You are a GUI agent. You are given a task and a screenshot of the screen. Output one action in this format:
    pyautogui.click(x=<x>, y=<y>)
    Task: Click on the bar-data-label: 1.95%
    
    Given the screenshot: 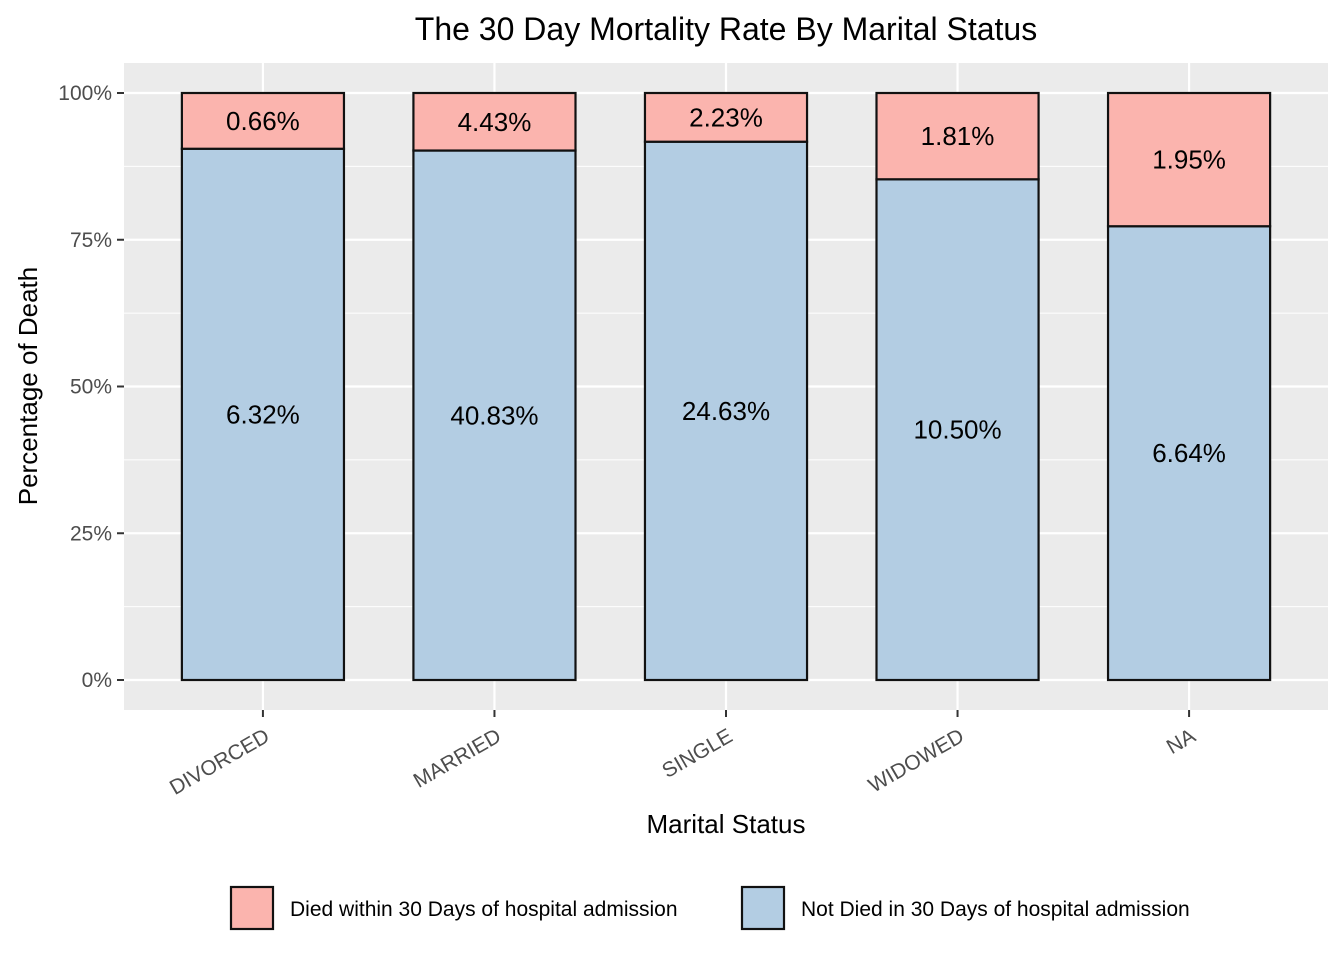 What is the action you would take?
    pyautogui.click(x=1189, y=160)
    